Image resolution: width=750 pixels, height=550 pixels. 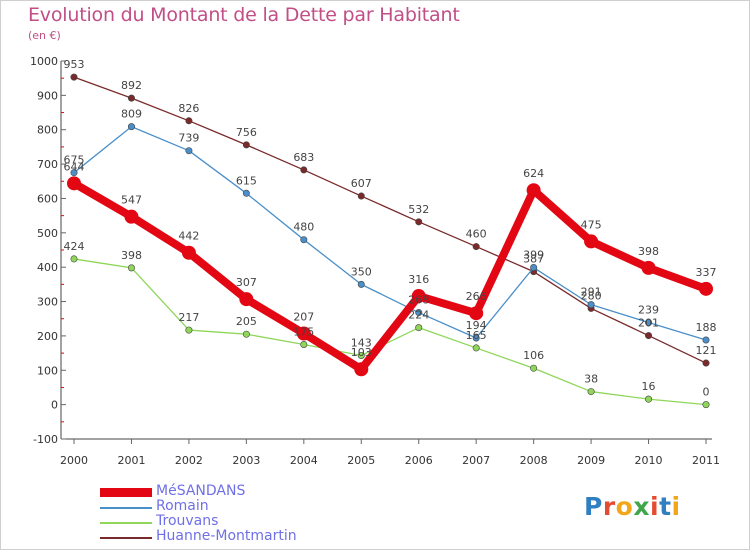 I want to click on data-label: 307, so click(x=246, y=282).